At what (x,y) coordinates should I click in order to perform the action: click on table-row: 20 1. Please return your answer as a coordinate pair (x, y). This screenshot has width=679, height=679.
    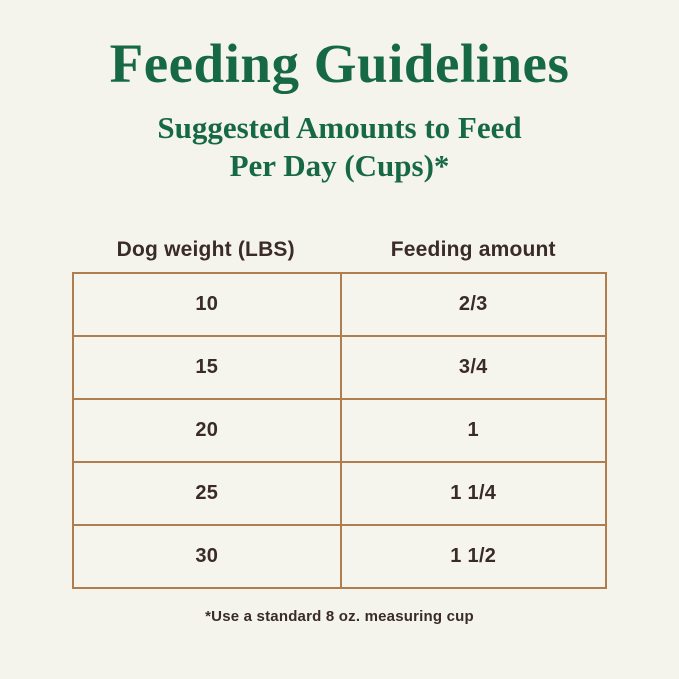
    Looking at the image, I should click on (339, 429).